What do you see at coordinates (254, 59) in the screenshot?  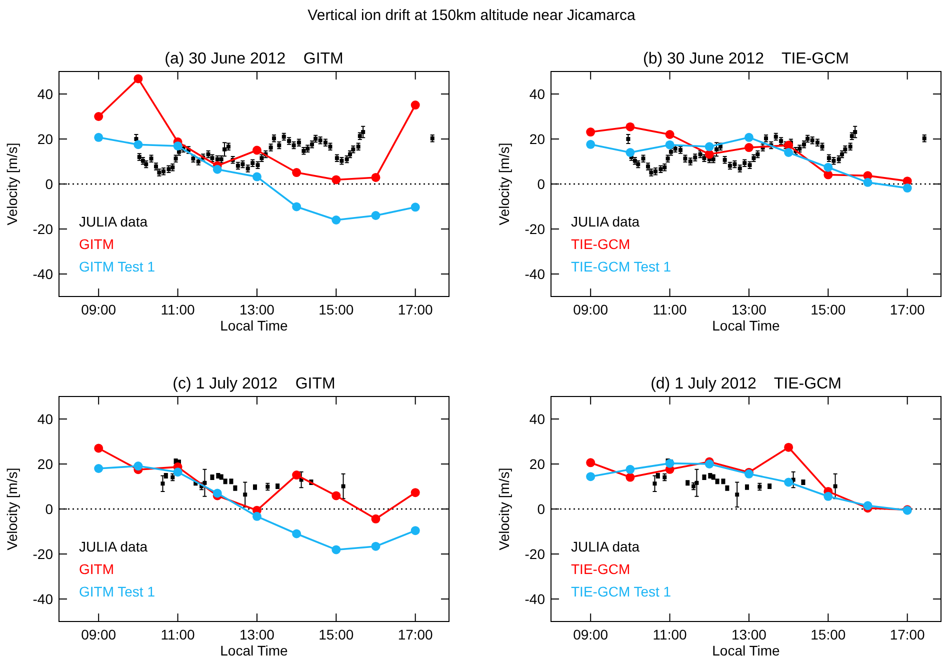 I see `chart-title: (a) 30 June 2012 GITM` at bounding box center [254, 59].